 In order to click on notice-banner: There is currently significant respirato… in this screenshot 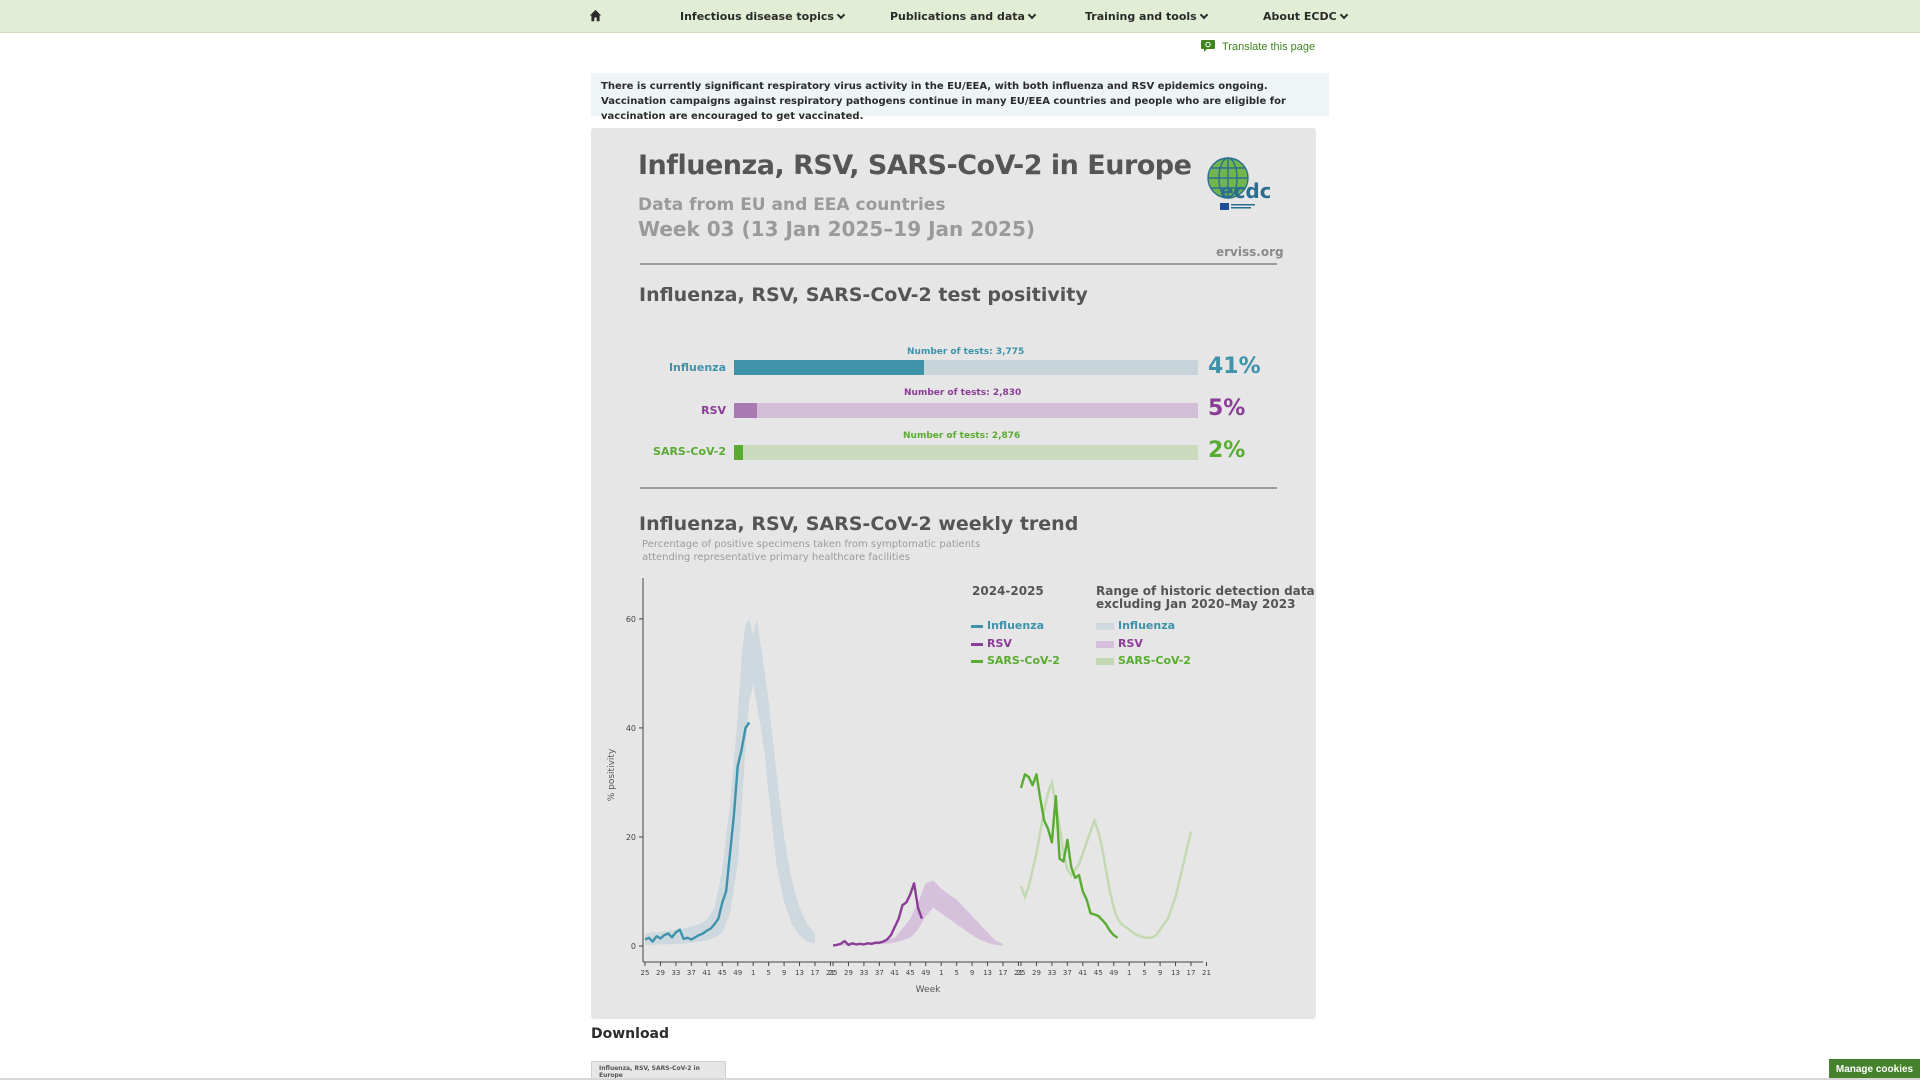, I will do `click(960, 97)`.